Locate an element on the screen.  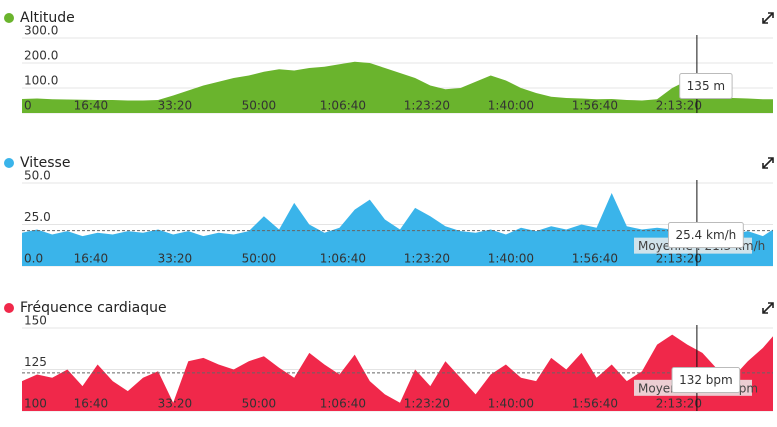
expand-icon is located at coordinates (768, 163).